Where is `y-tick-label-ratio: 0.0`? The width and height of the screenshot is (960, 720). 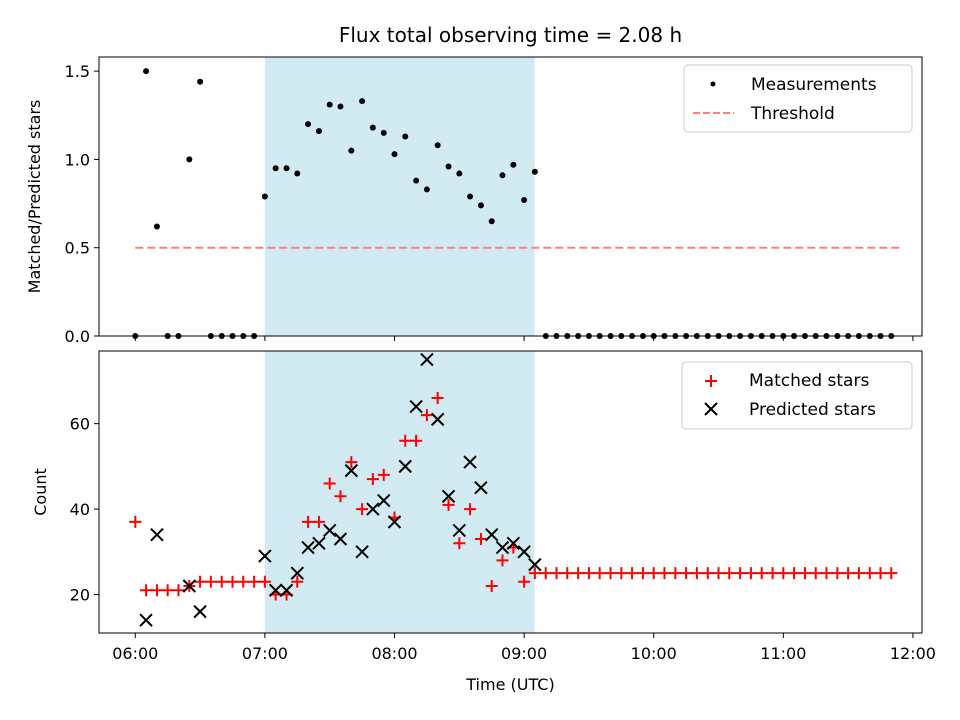 y-tick-label-ratio: 0.0 is located at coordinates (77, 336).